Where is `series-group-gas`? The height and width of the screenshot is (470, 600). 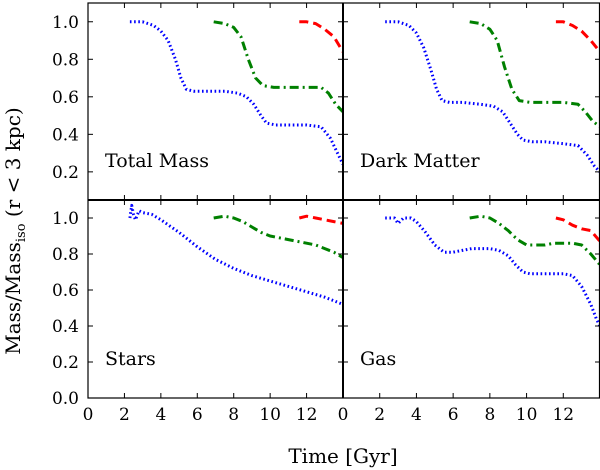
series-group-gas is located at coordinates (492, 270).